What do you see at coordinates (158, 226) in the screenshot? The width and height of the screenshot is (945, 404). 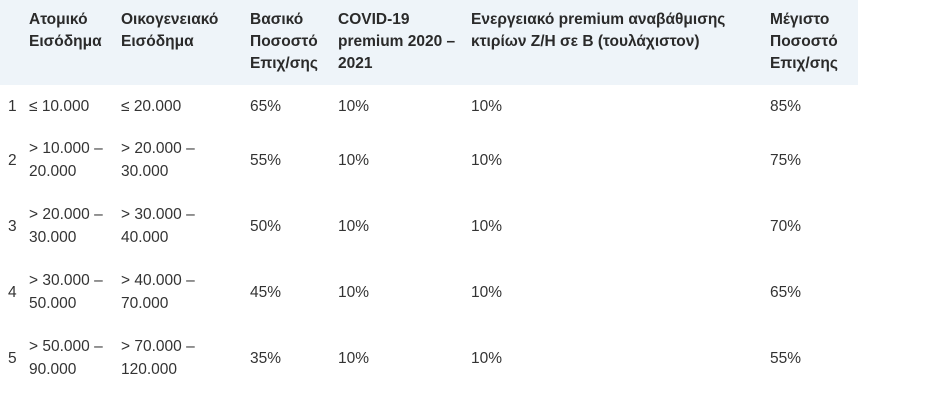 I see `family-income-cell: > 30.000 – 40.000` at bounding box center [158, 226].